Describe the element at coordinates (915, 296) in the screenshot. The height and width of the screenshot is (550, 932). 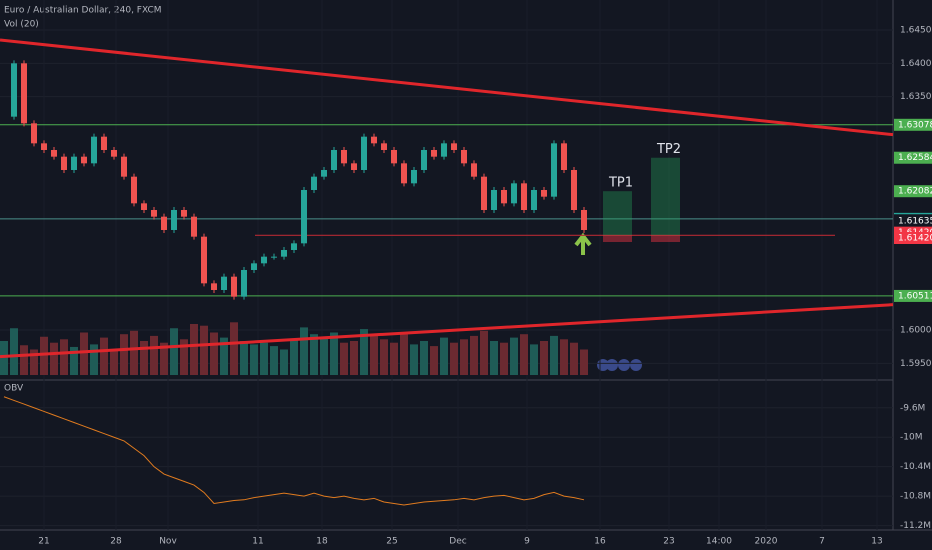
I see `price-tag-label: 1.60511` at that location.